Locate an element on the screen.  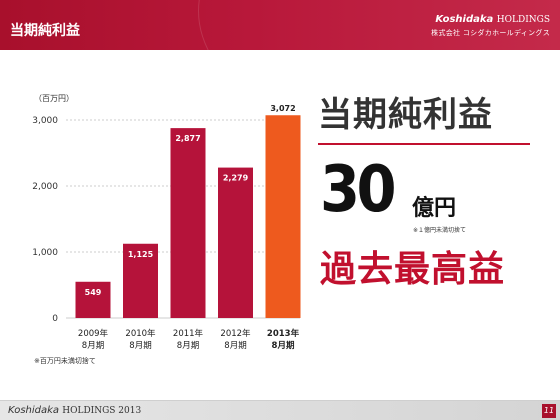
x-tick-year-1: 2010年 is located at coordinates (140, 333).